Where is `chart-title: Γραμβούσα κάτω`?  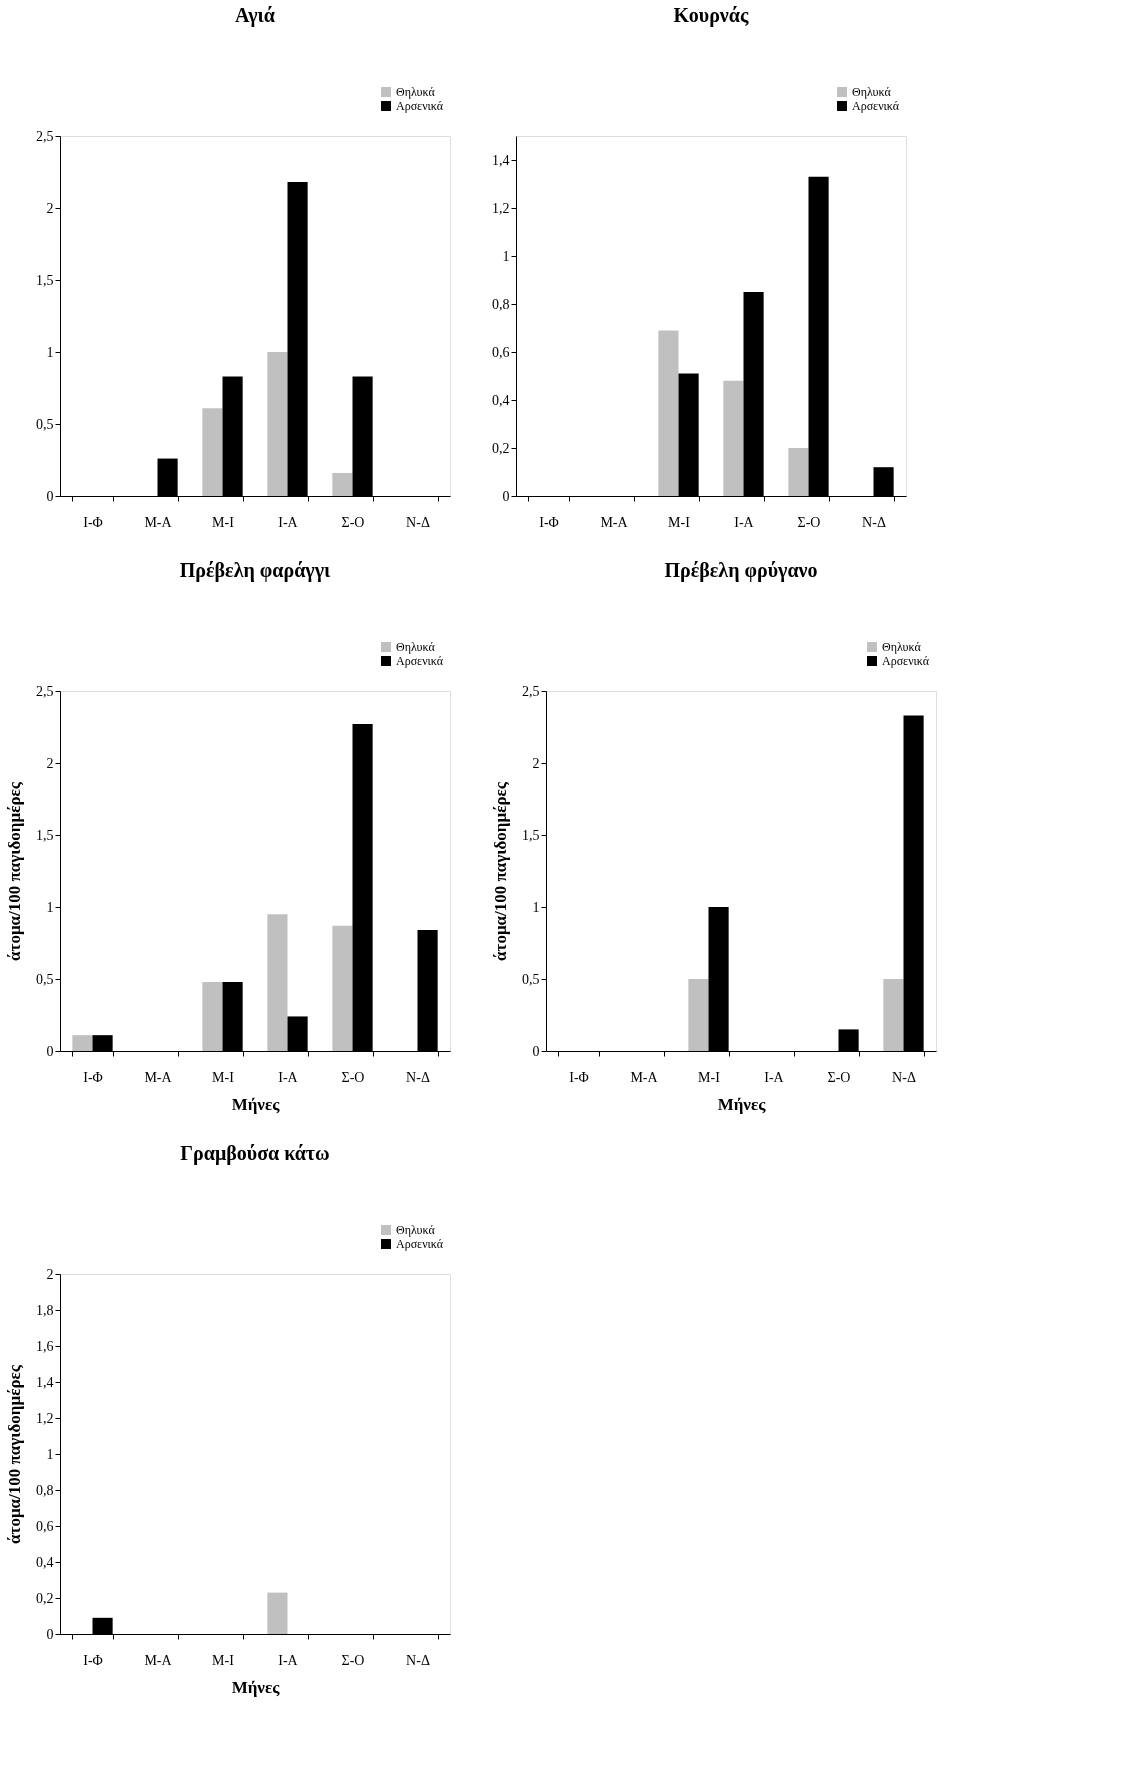
chart-title: Γραμβούσα κάτω is located at coordinates (255, 1153).